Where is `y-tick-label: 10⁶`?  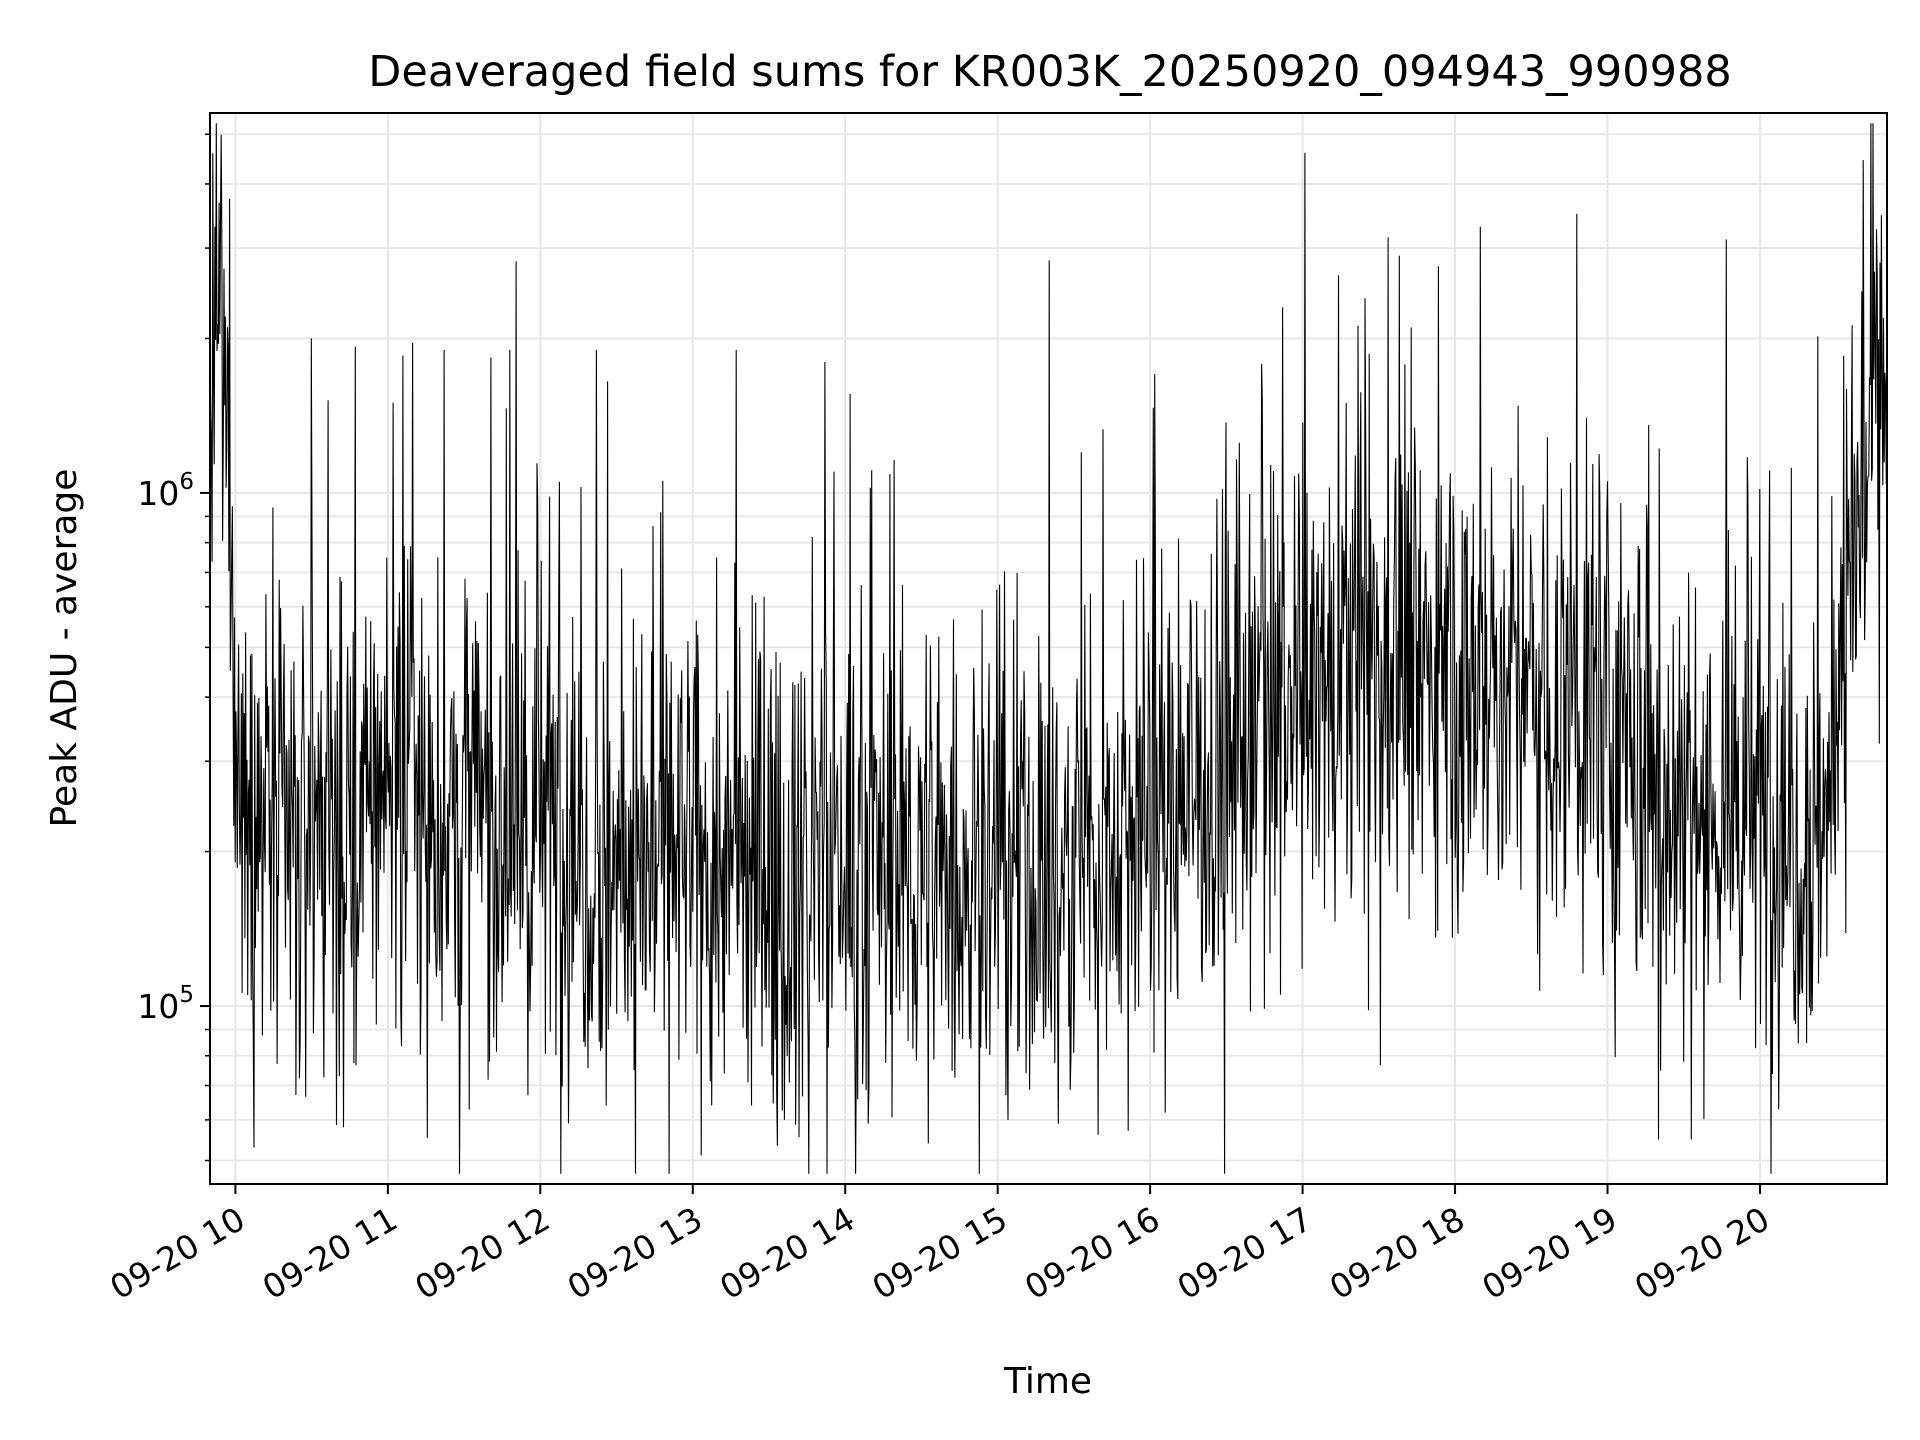
y-tick-label: 10⁶ is located at coordinates (165, 491).